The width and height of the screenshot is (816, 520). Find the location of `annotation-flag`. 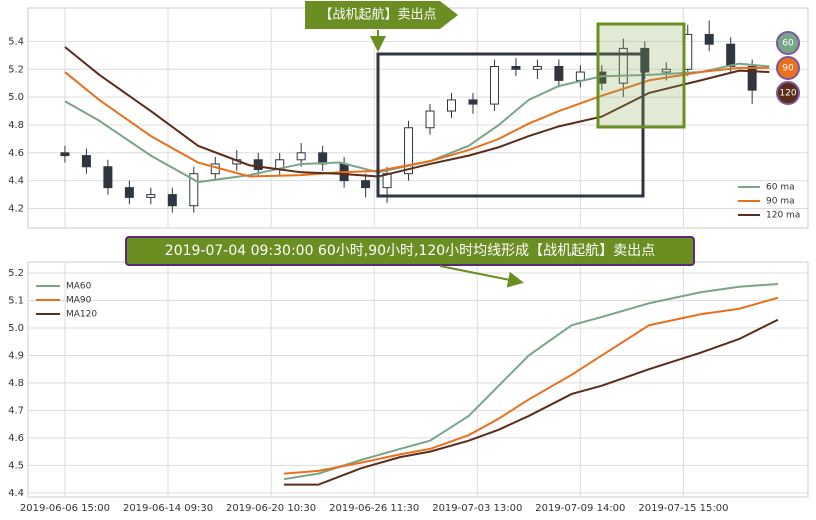

annotation-flag is located at coordinates (381, 15).